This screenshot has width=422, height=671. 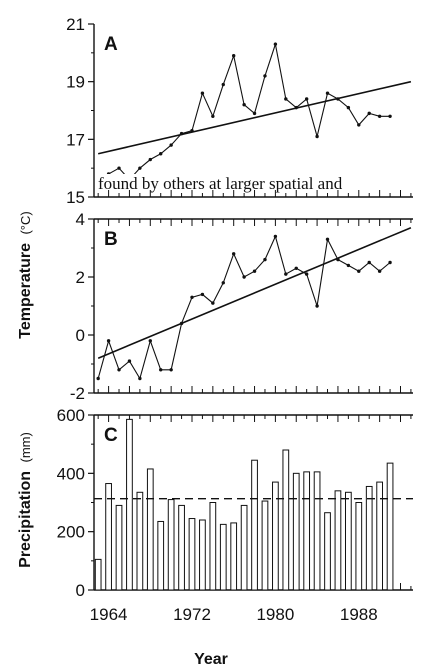 I want to click on overlay-text: found by others at larger spatial and, so click(x=220, y=183).